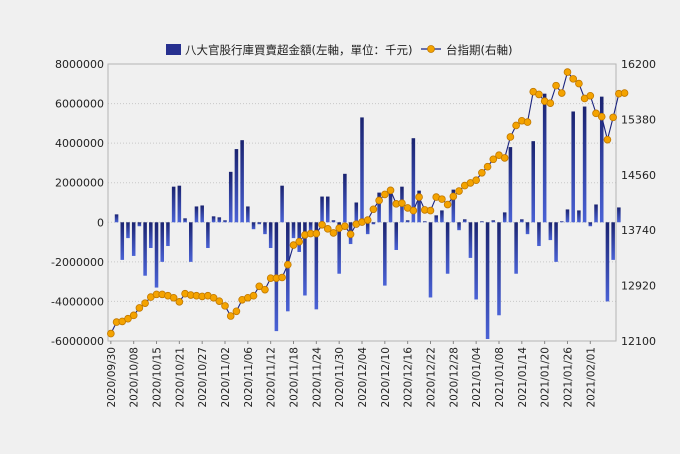 This screenshot has width=680, height=454. Describe the element at coordinates (112, 377) in the screenshot. I see `x-tick-label: 2020/09/30` at that location.